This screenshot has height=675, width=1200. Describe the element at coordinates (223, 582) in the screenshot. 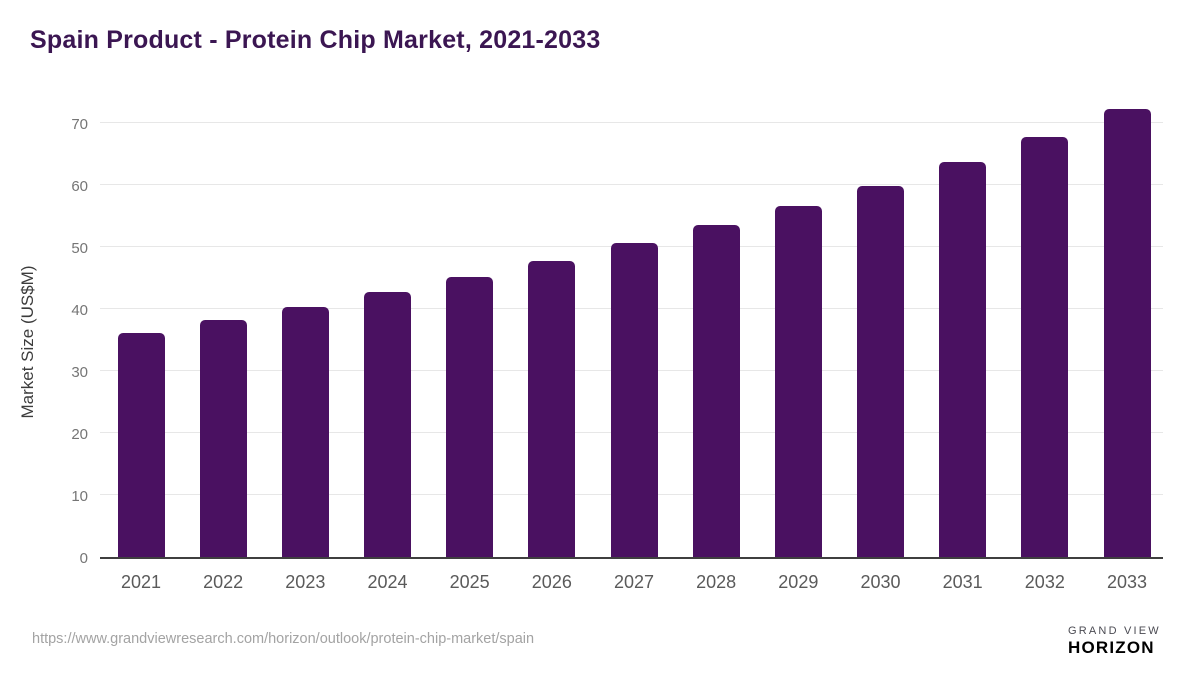

I see `x-tick-label-2022: 2022` at that location.